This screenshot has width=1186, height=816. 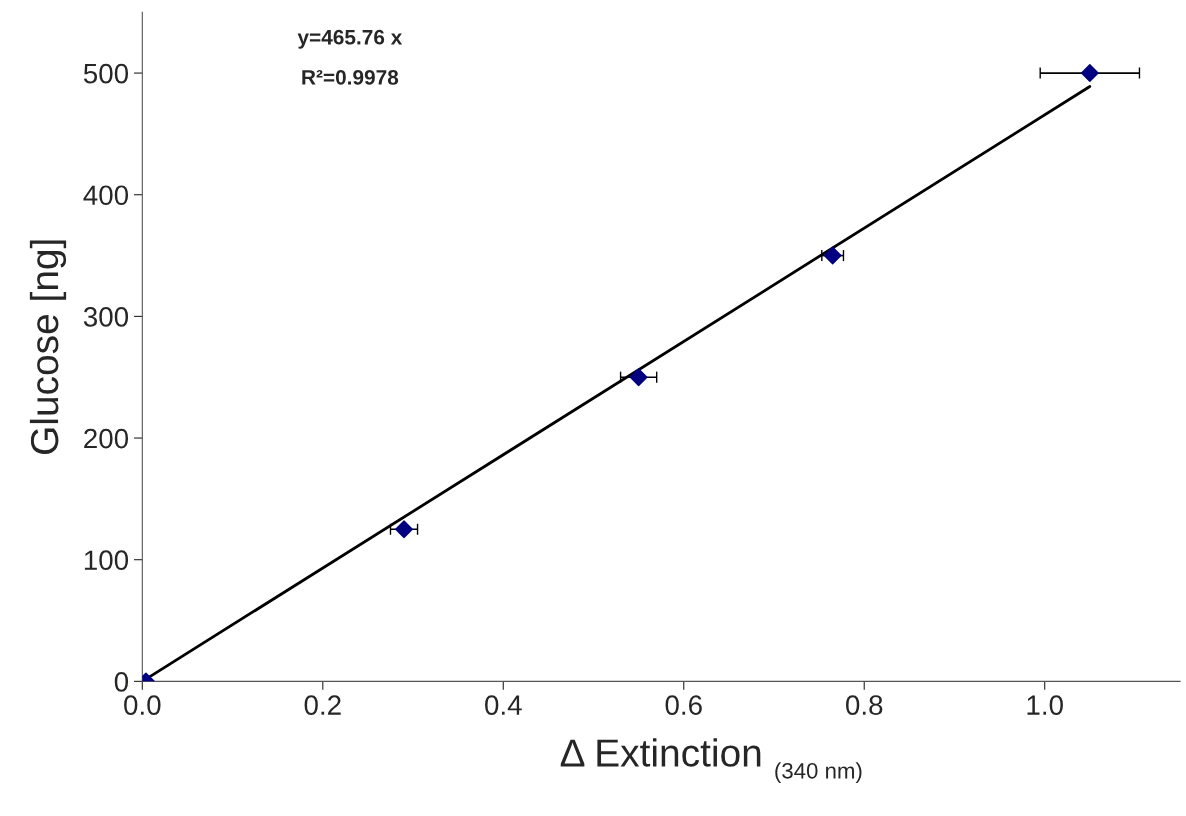 I want to click on x-tick-label: 0.2, so click(x=322, y=705).